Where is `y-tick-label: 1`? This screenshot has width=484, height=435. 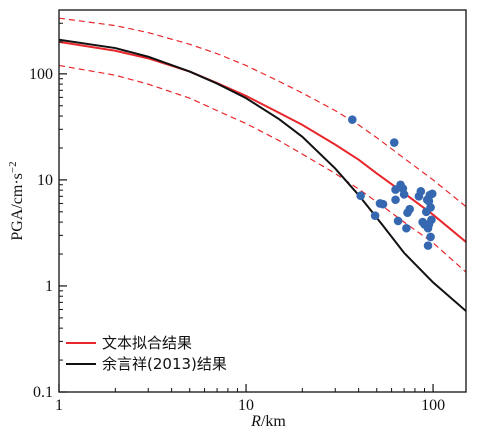 y-tick-label: 1 is located at coordinates (49, 286).